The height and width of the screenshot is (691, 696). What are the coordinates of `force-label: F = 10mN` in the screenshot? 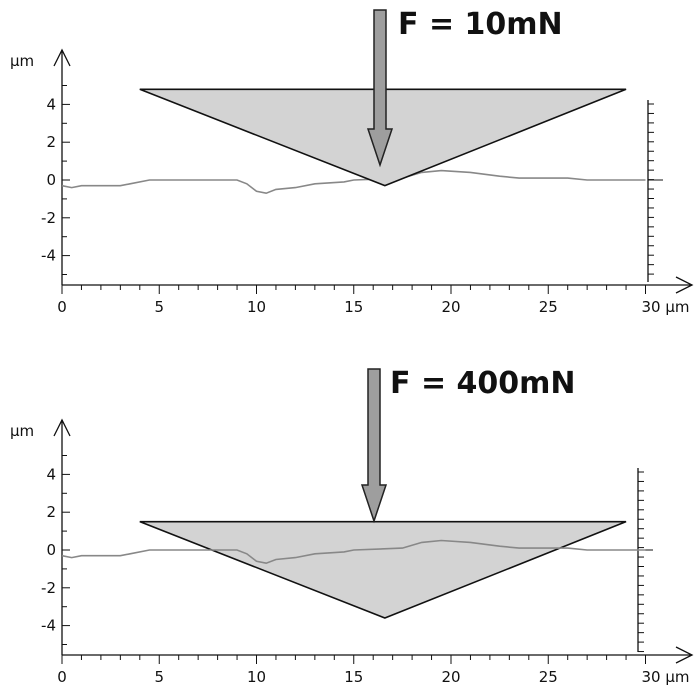 It's located at (480, 24).